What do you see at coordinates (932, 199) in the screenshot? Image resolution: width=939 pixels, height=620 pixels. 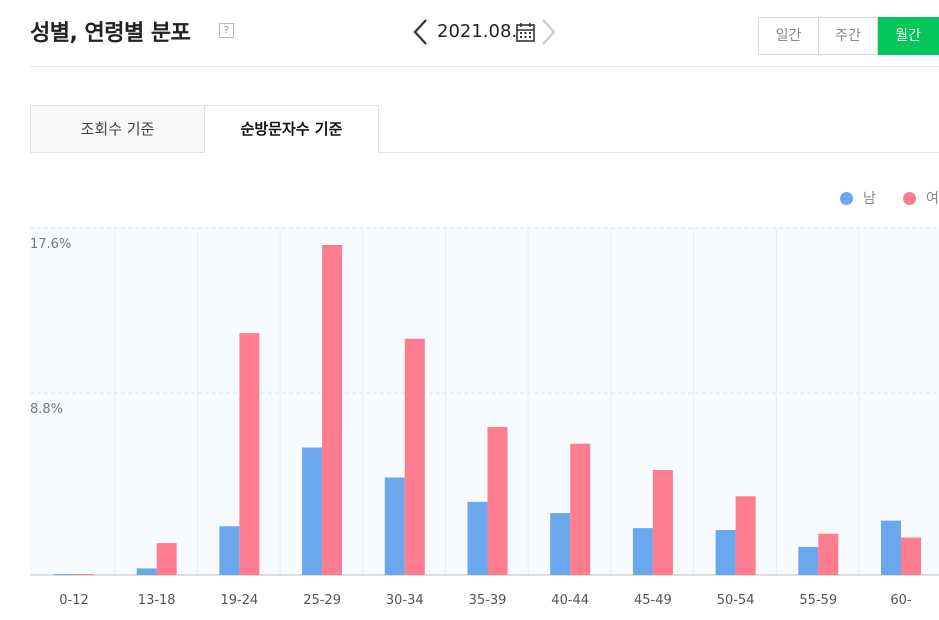 I see `legend-female-label: 여` at bounding box center [932, 199].